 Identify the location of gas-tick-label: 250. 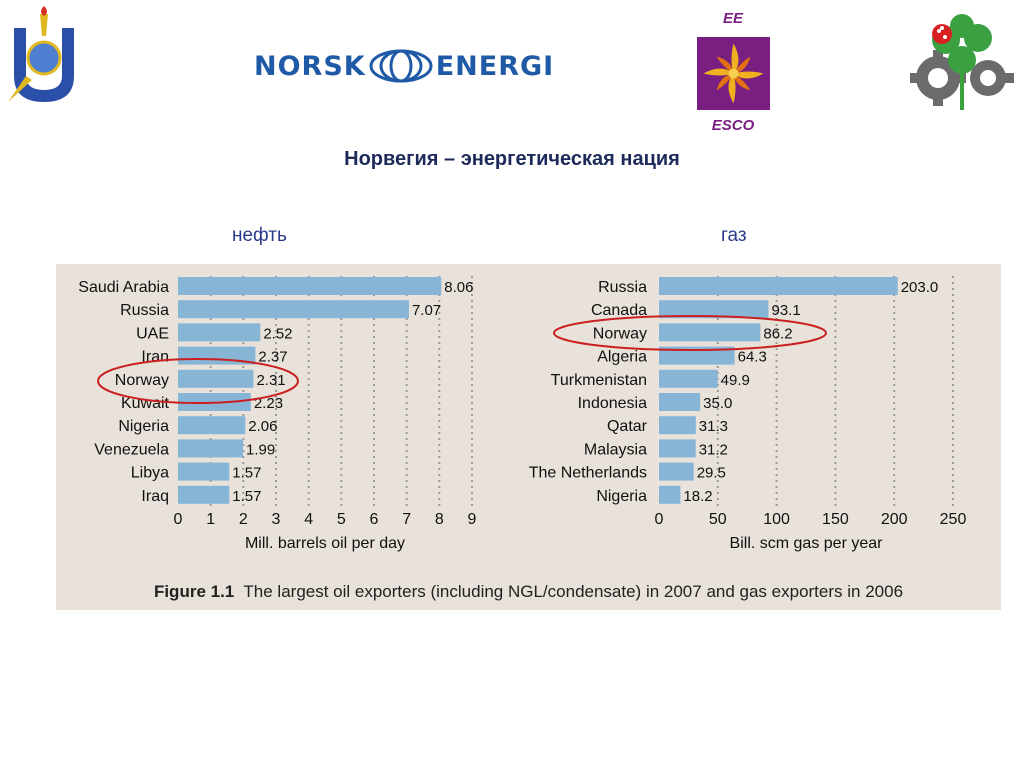
(953, 519).